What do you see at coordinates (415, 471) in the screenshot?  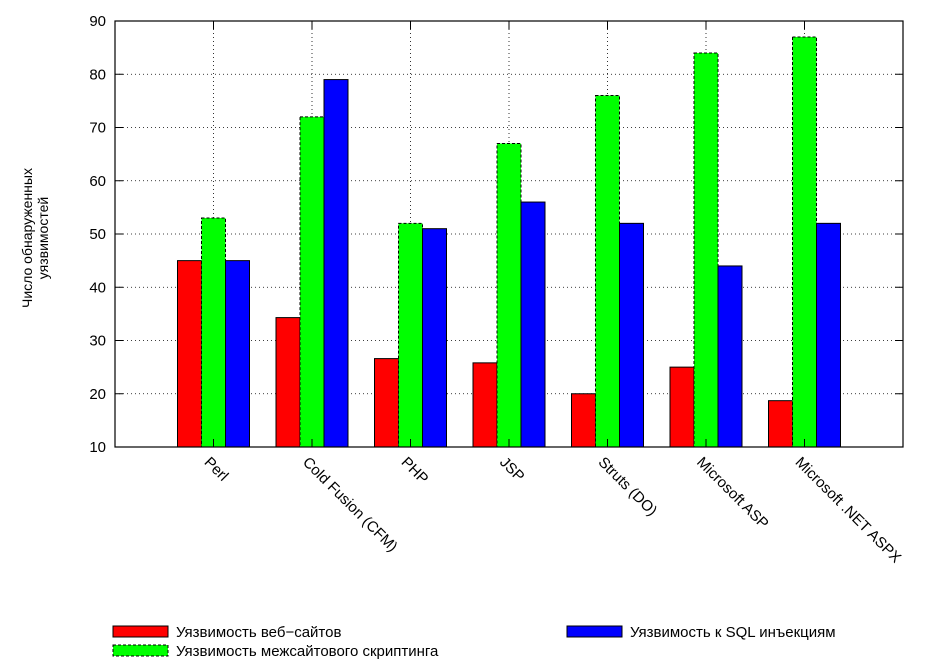 I see `x-tick-label: PHP` at bounding box center [415, 471].